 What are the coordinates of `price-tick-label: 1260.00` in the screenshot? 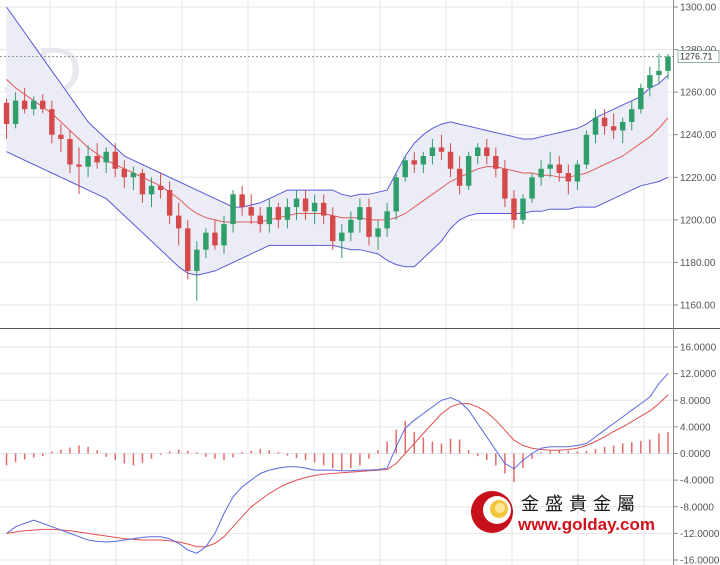 It's located at (698, 93).